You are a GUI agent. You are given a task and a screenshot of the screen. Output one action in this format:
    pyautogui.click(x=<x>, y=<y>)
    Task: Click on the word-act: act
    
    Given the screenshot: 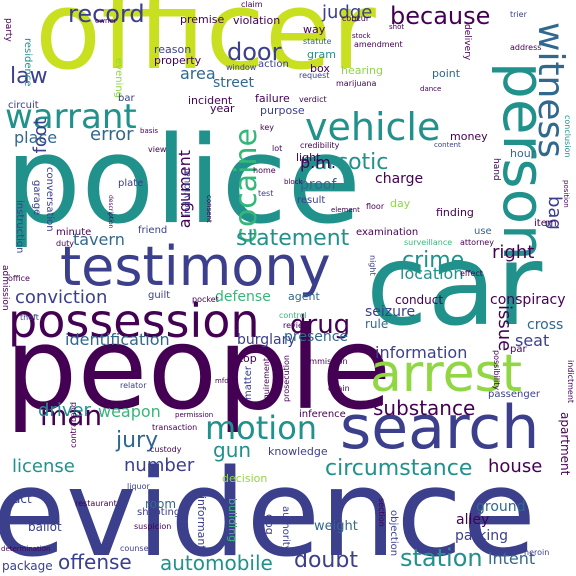 What is the action you would take?
    pyautogui.click(x=22, y=499)
    